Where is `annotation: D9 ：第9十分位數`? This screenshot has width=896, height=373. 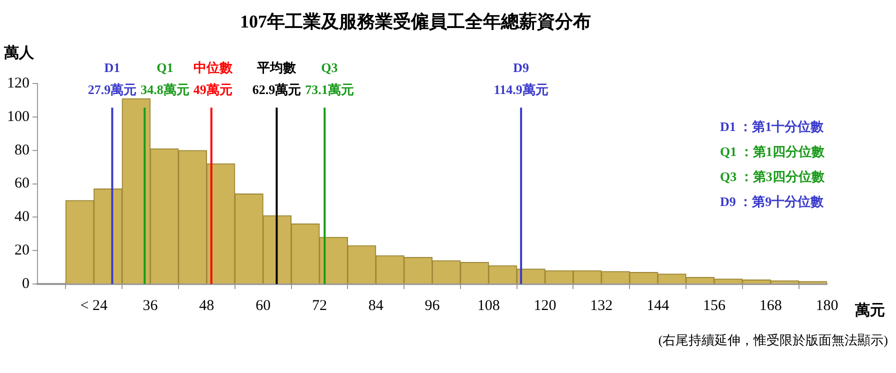
annotation: D9 ：第9十分位數 is located at coordinates (772, 201).